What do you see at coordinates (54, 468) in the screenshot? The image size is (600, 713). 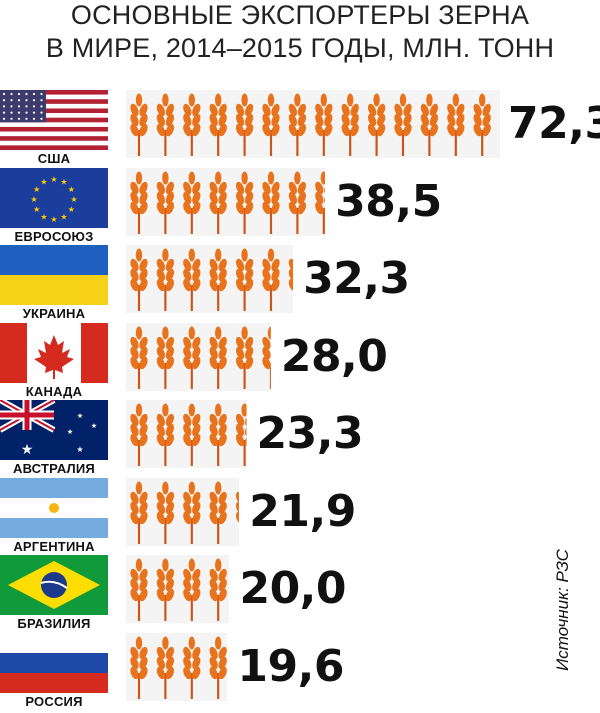 I see `category-label: АВСТРАЛИЯ` at bounding box center [54, 468].